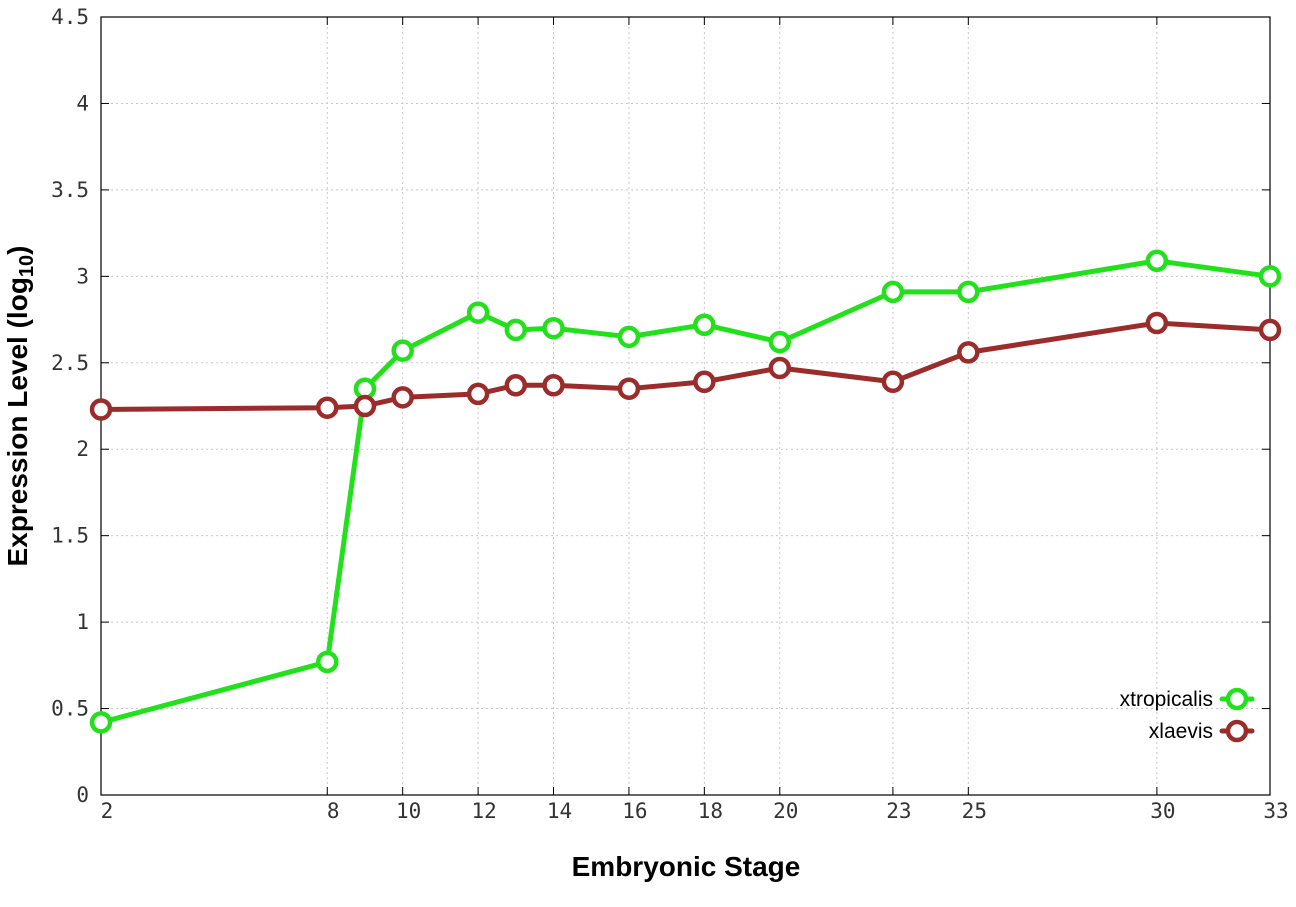 Image resolution: width=1296 pixels, height=907 pixels. I want to click on legend-swatch-marker-xlaevis, so click(1237, 731).